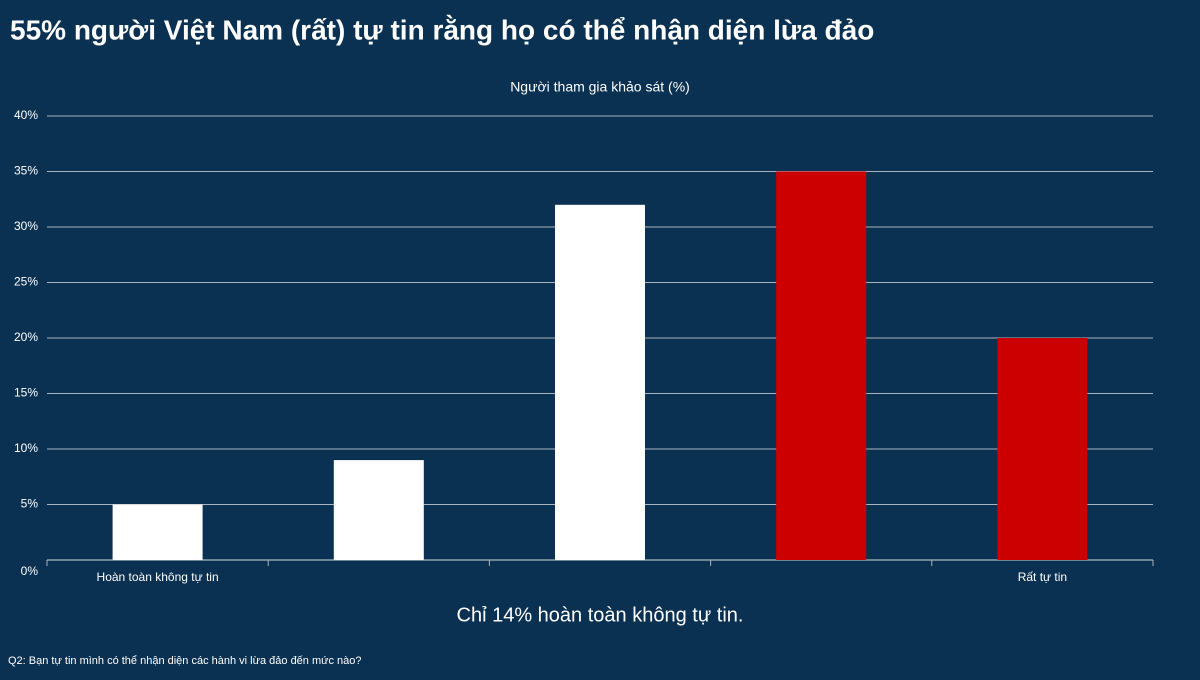  What do you see at coordinates (600, 615) in the screenshot?
I see `annotation: Chỉ 14% hoàn toàn không tự tin.` at bounding box center [600, 615].